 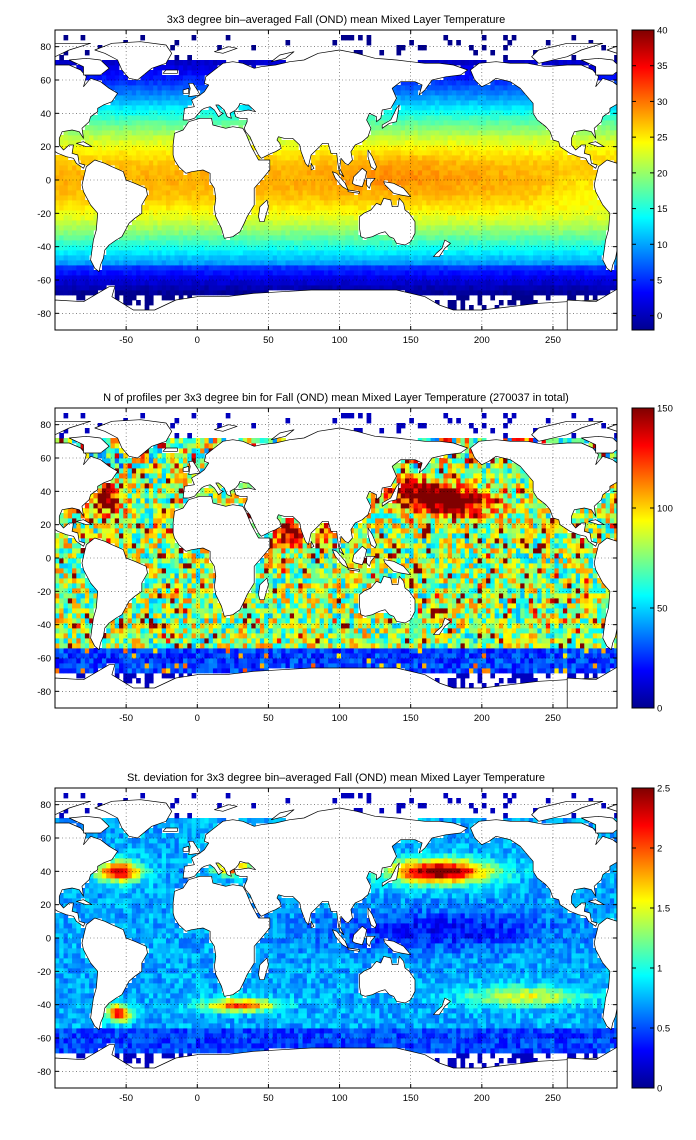 I want to click on x-tick-label: 250, so click(x=553, y=340).